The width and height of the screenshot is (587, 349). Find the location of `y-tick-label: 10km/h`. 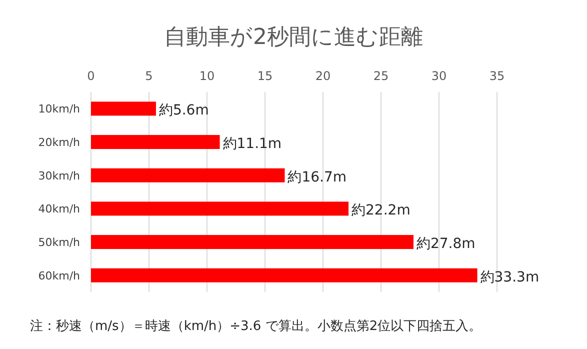

y-tick-label: 10km/h is located at coordinates (59, 109).